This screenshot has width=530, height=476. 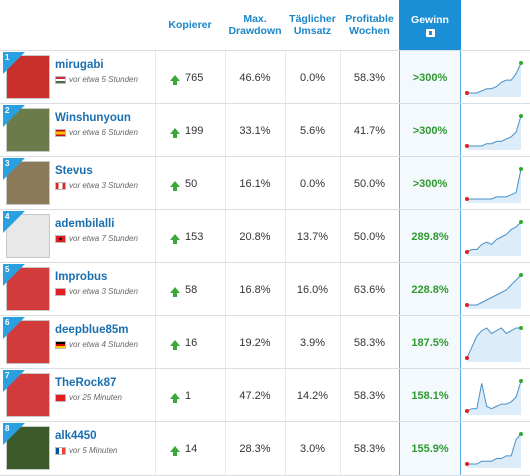 I want to click on gain-cell: >300%, so click(x=430, y=183).